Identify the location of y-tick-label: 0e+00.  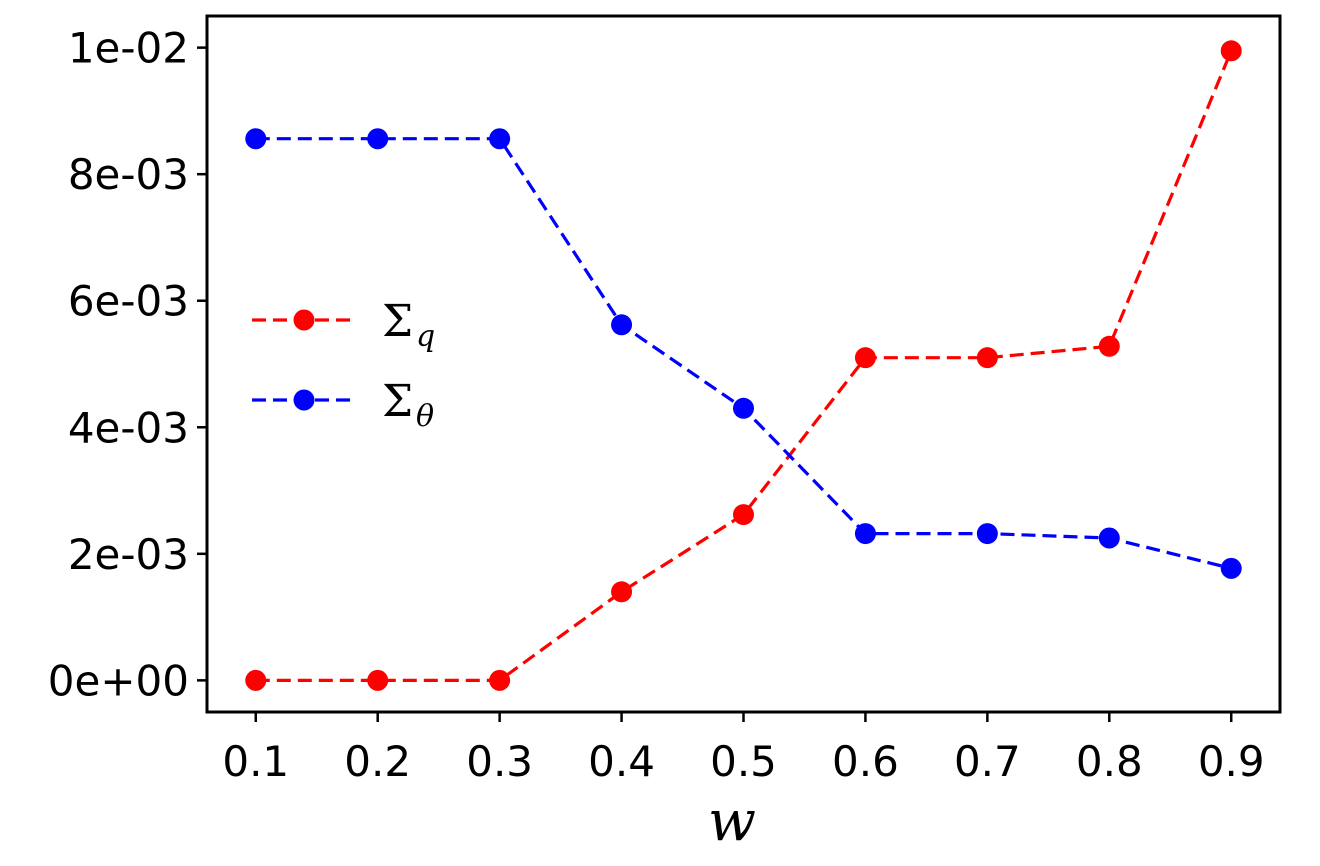
(118, 680).